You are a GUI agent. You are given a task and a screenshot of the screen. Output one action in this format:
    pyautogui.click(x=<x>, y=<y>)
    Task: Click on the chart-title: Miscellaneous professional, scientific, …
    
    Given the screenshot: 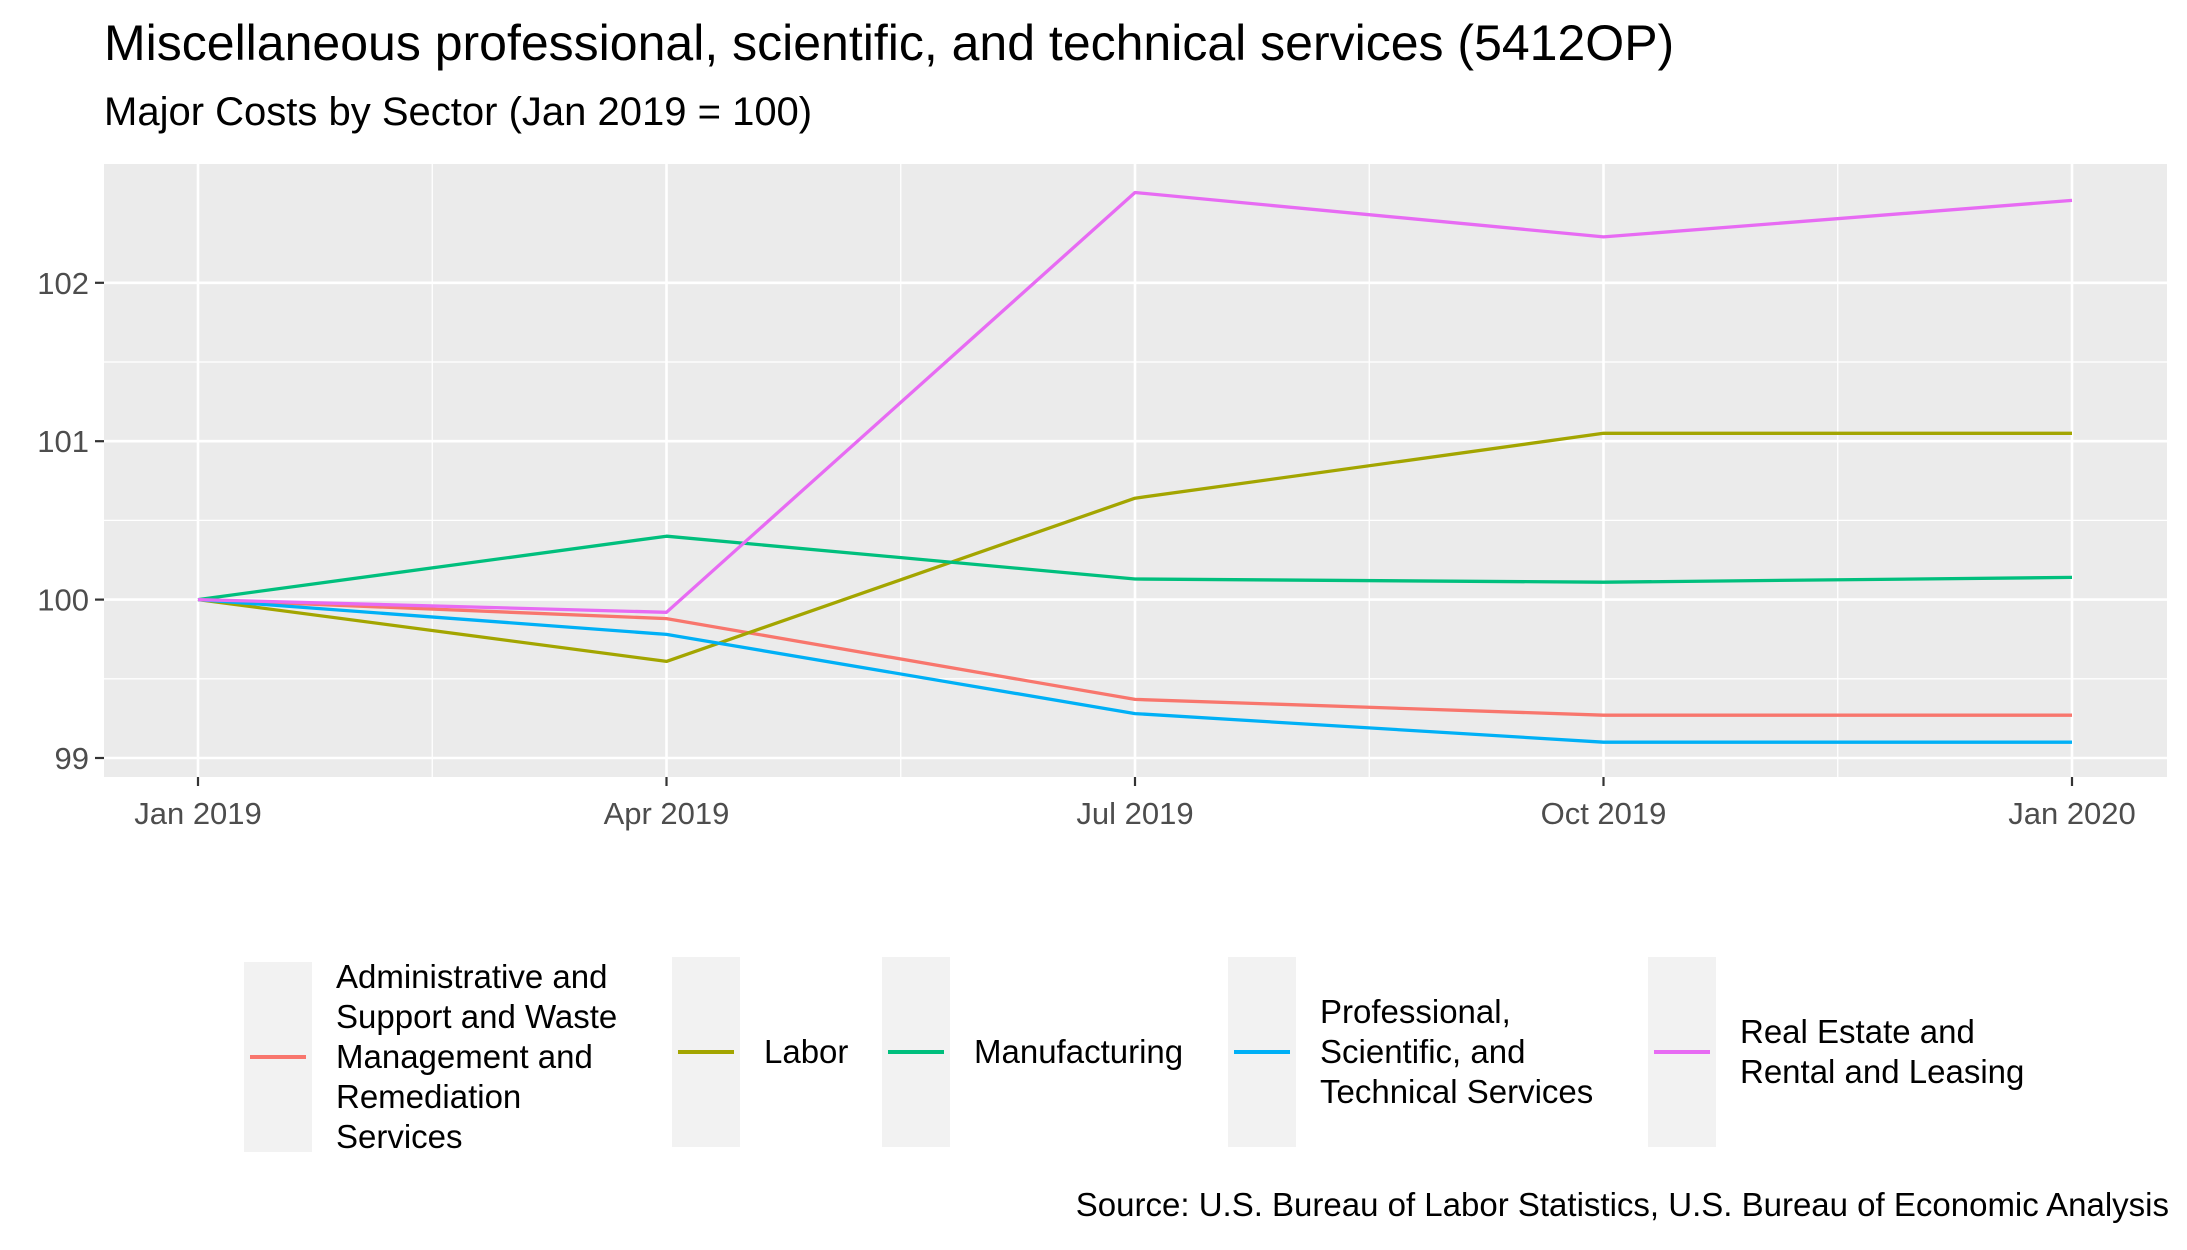 What is the action you would take?
    pyautogui.click(x=889, y=43)
    